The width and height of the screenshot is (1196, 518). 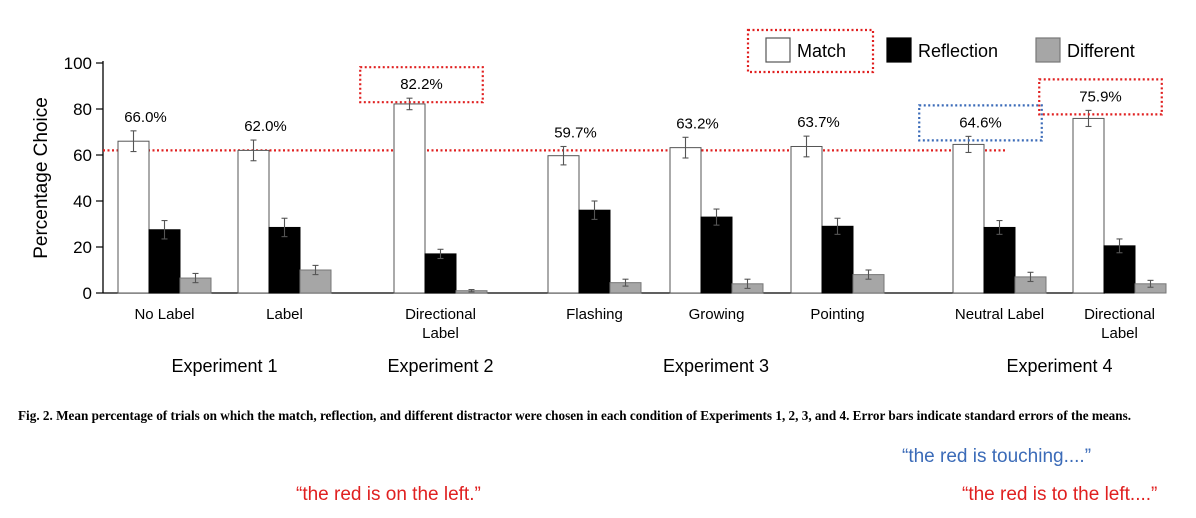 I want to click on group-label: Experiment 4, so click(x=1059, y=366).